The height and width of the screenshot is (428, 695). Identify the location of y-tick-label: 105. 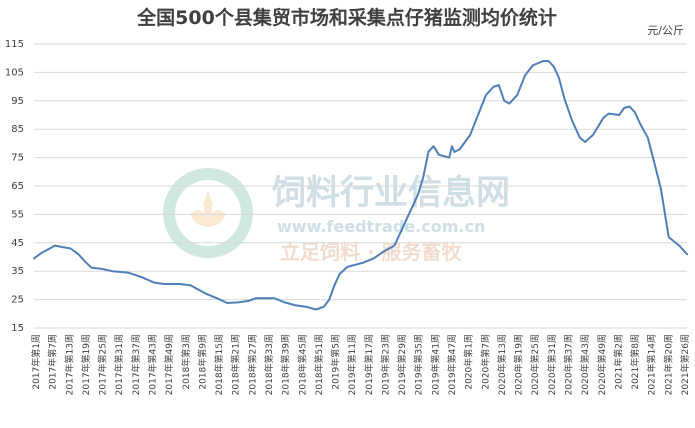
(14, 72).